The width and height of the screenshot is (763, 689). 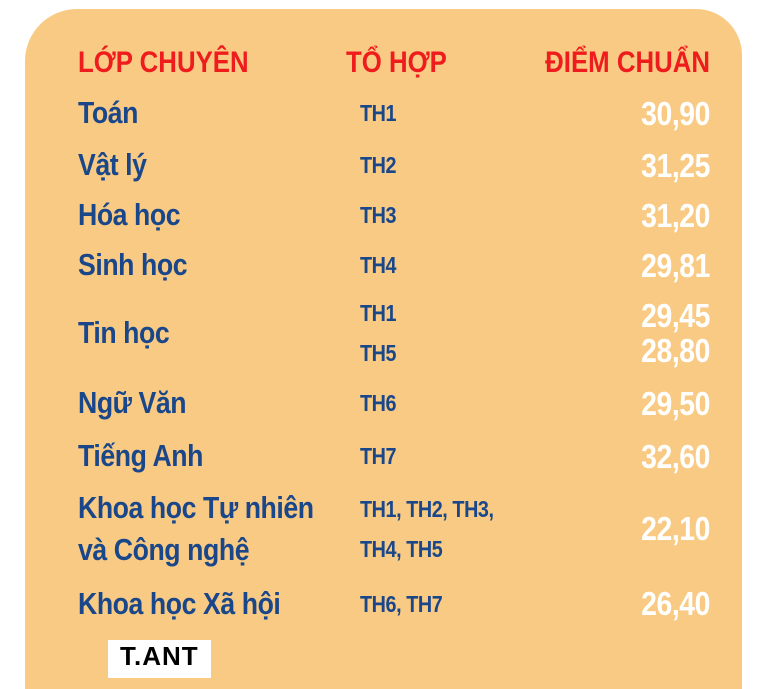 What do you see at coordinates (378, 165) in the screenshot?
I see `combo-label: TH2` at bounding box center [378, 165].